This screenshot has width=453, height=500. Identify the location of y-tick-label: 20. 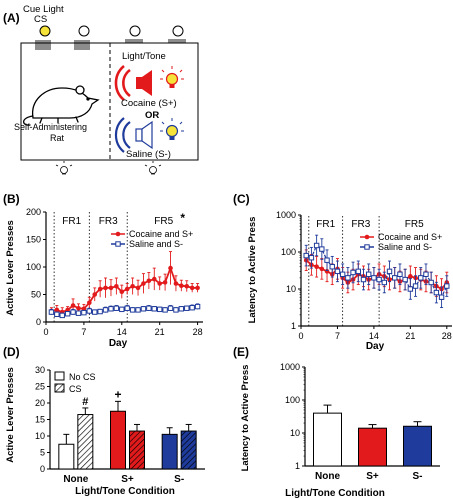
(40, 403).